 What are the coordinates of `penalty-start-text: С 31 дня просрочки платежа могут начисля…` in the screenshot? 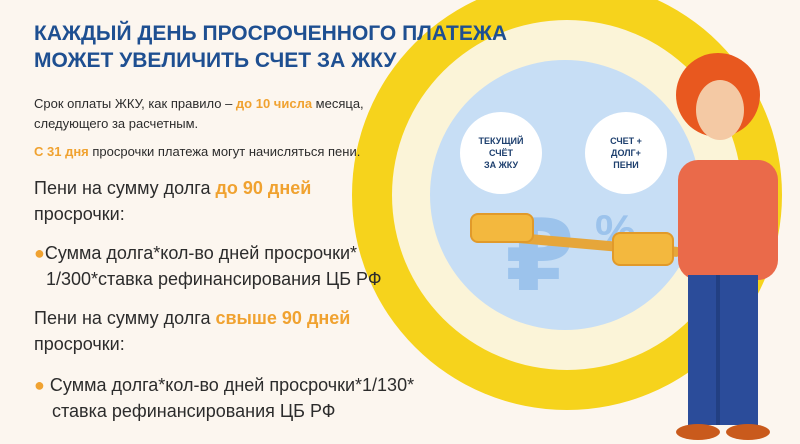 It's located at (197, 152).